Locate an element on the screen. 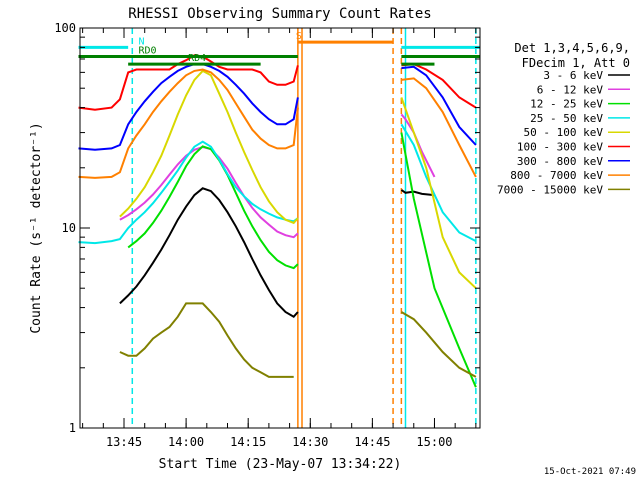  flag-bar-label: RD0 is located at coordinates (147, 51).